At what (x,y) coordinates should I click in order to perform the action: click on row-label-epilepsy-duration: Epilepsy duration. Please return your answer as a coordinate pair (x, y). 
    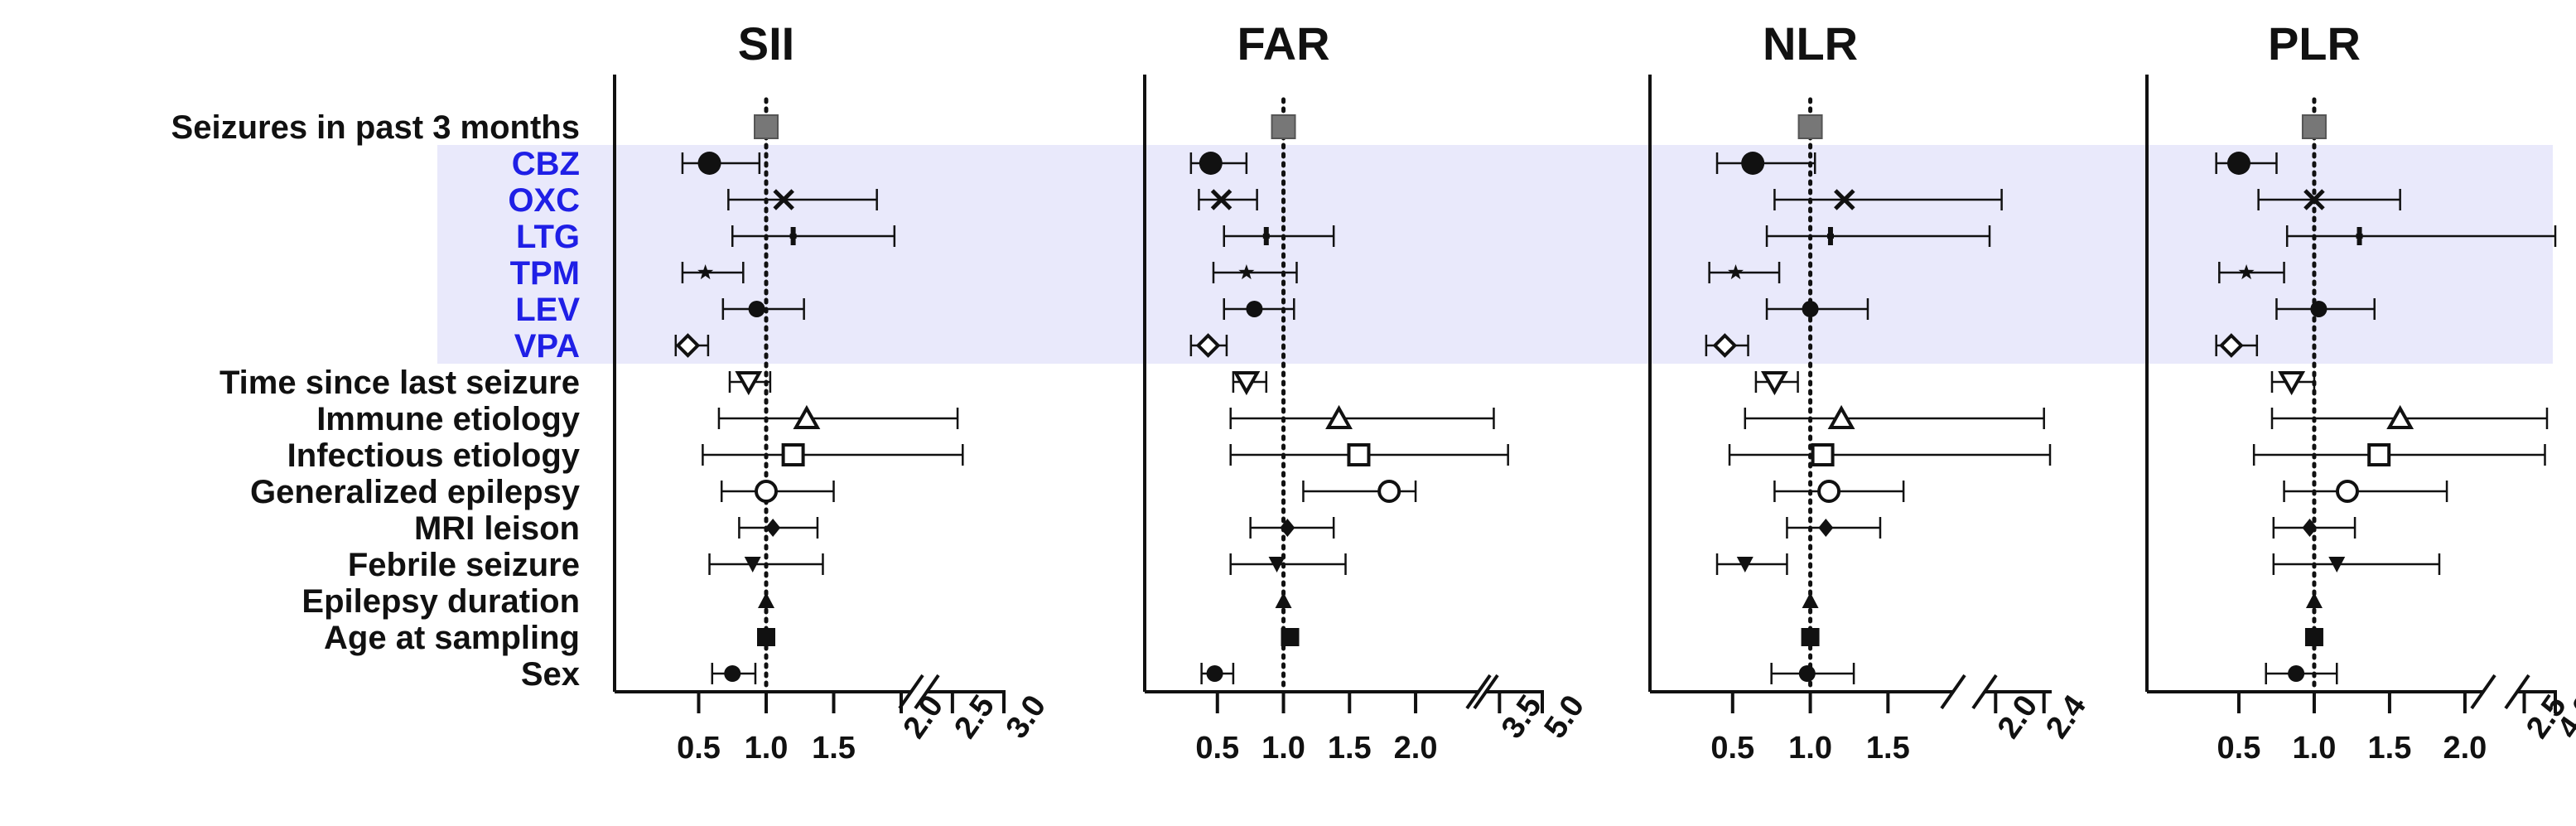
    Looking at the image, I should click on (440, 601).